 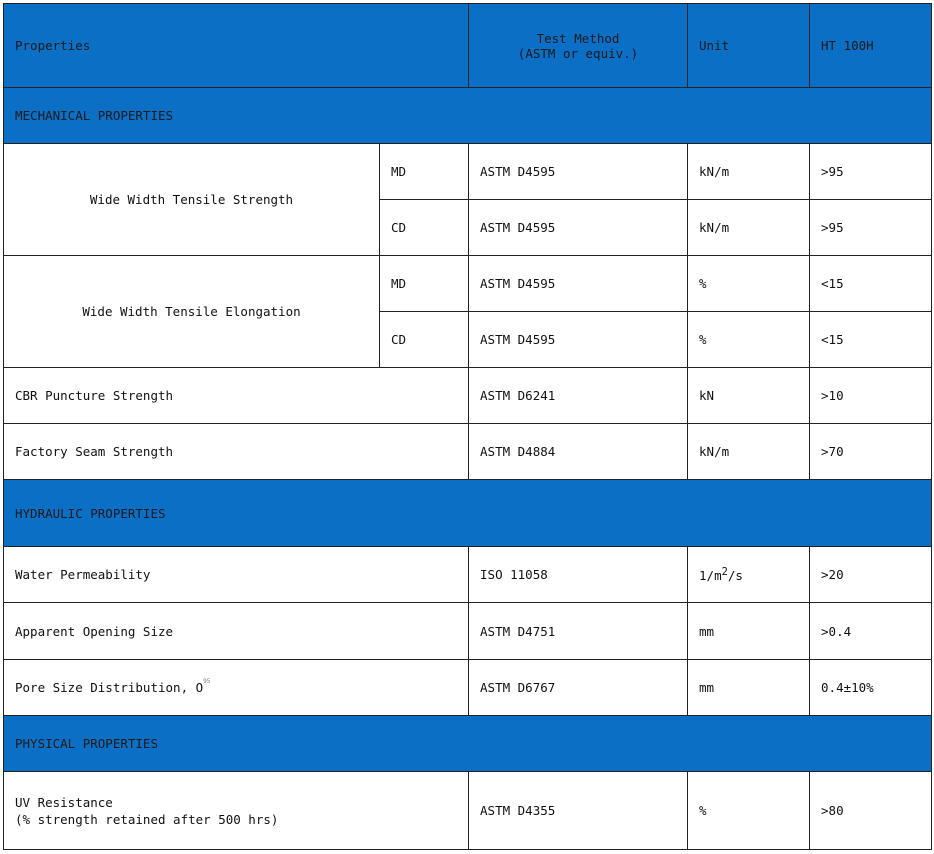 I want to click on table-row: Apparent Opening Size ASTM D4751 mm >0.4, so click(x=467, y=631).